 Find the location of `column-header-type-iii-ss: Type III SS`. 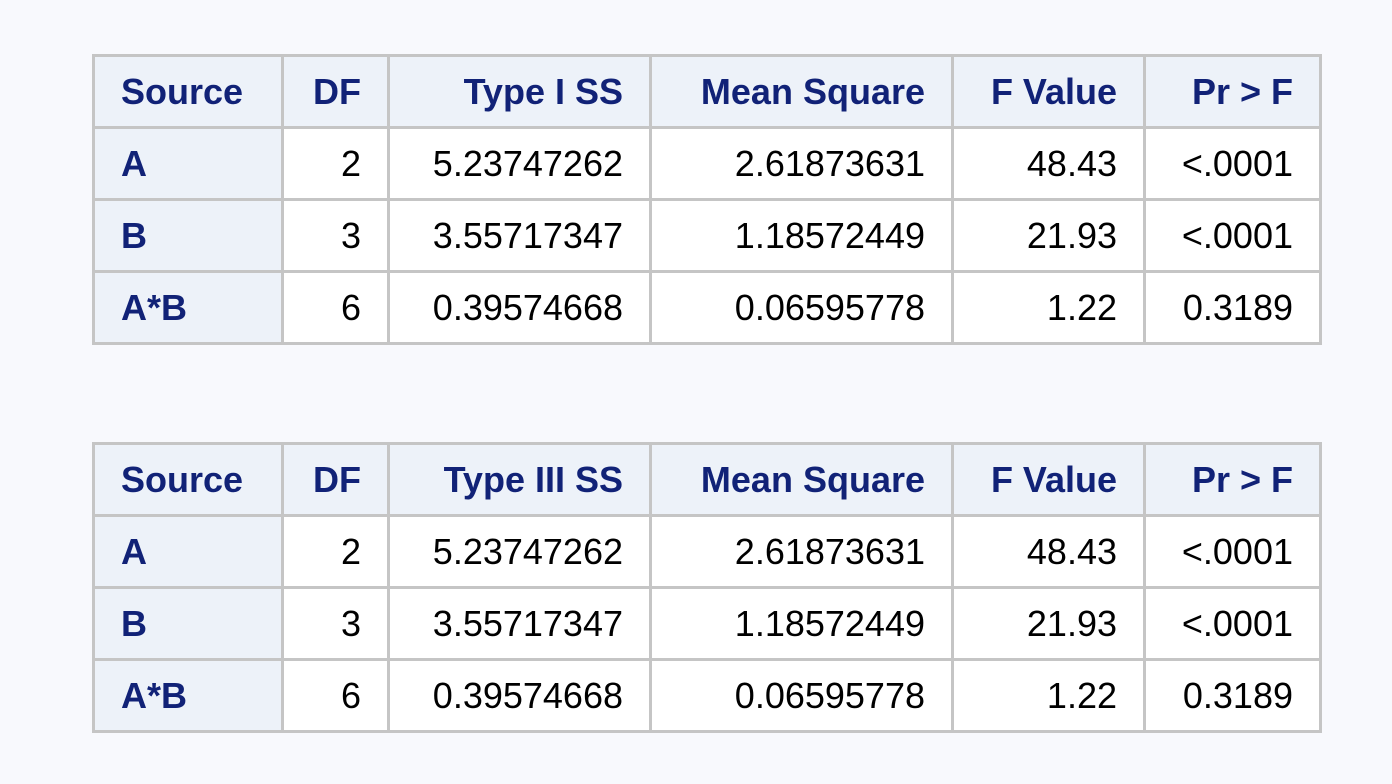

column-header-type-iii-ss: Type III SS is located at coordinates (519, 479).